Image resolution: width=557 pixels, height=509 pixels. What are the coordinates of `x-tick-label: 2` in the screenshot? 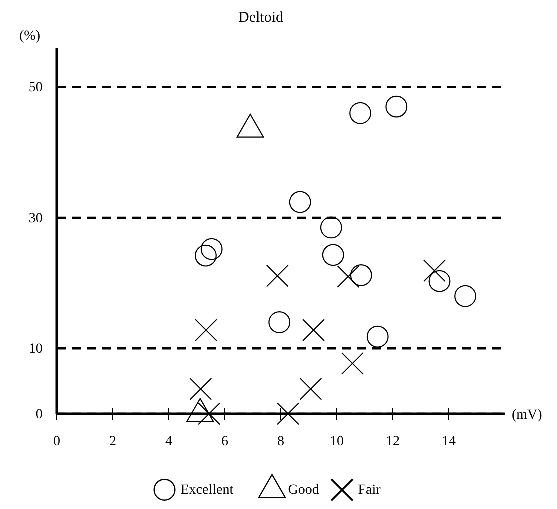 It's located at (113, 442).